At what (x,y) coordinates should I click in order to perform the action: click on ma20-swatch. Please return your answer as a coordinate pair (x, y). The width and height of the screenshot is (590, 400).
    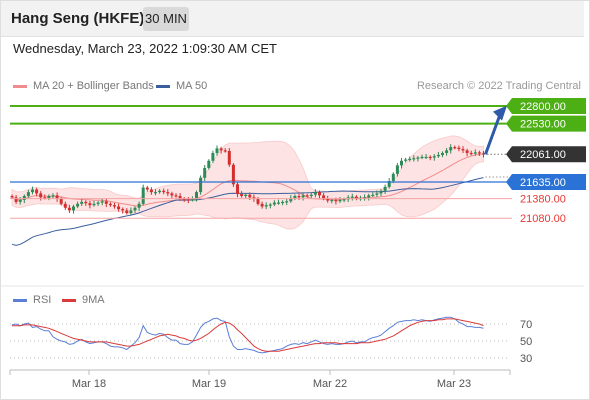
    Looking at the image, I should click on (20, 86).